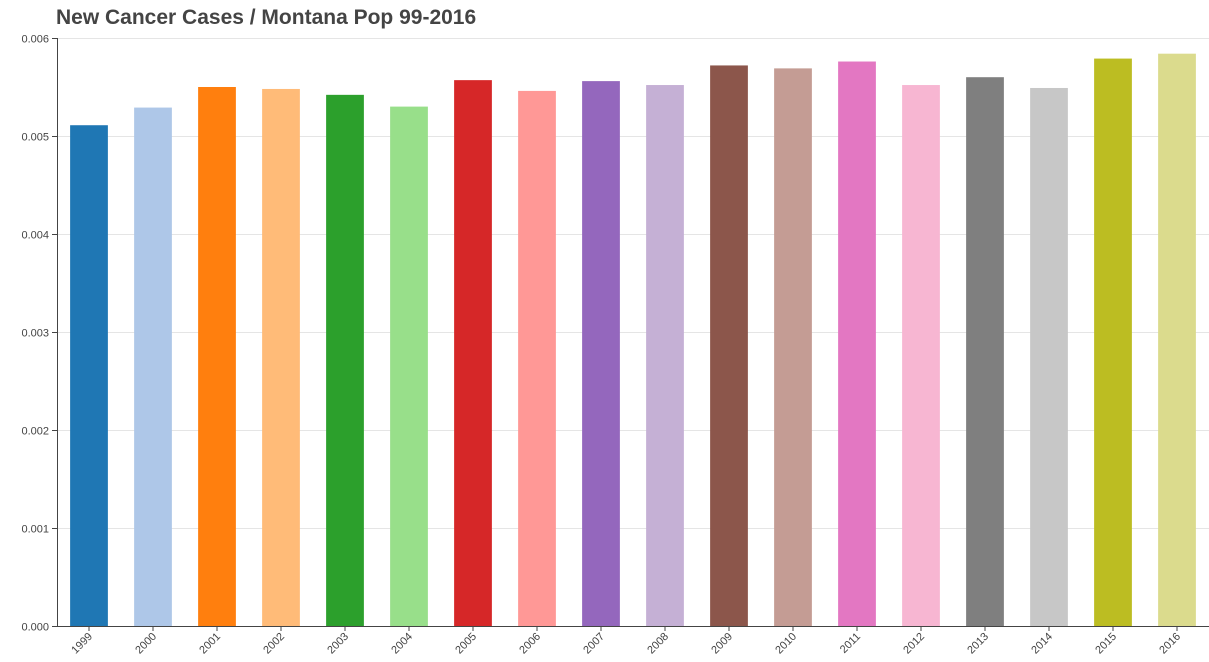 The height and width of the screenshot is (662, 1209). I want to click on bar-1999, so click(89, 375).